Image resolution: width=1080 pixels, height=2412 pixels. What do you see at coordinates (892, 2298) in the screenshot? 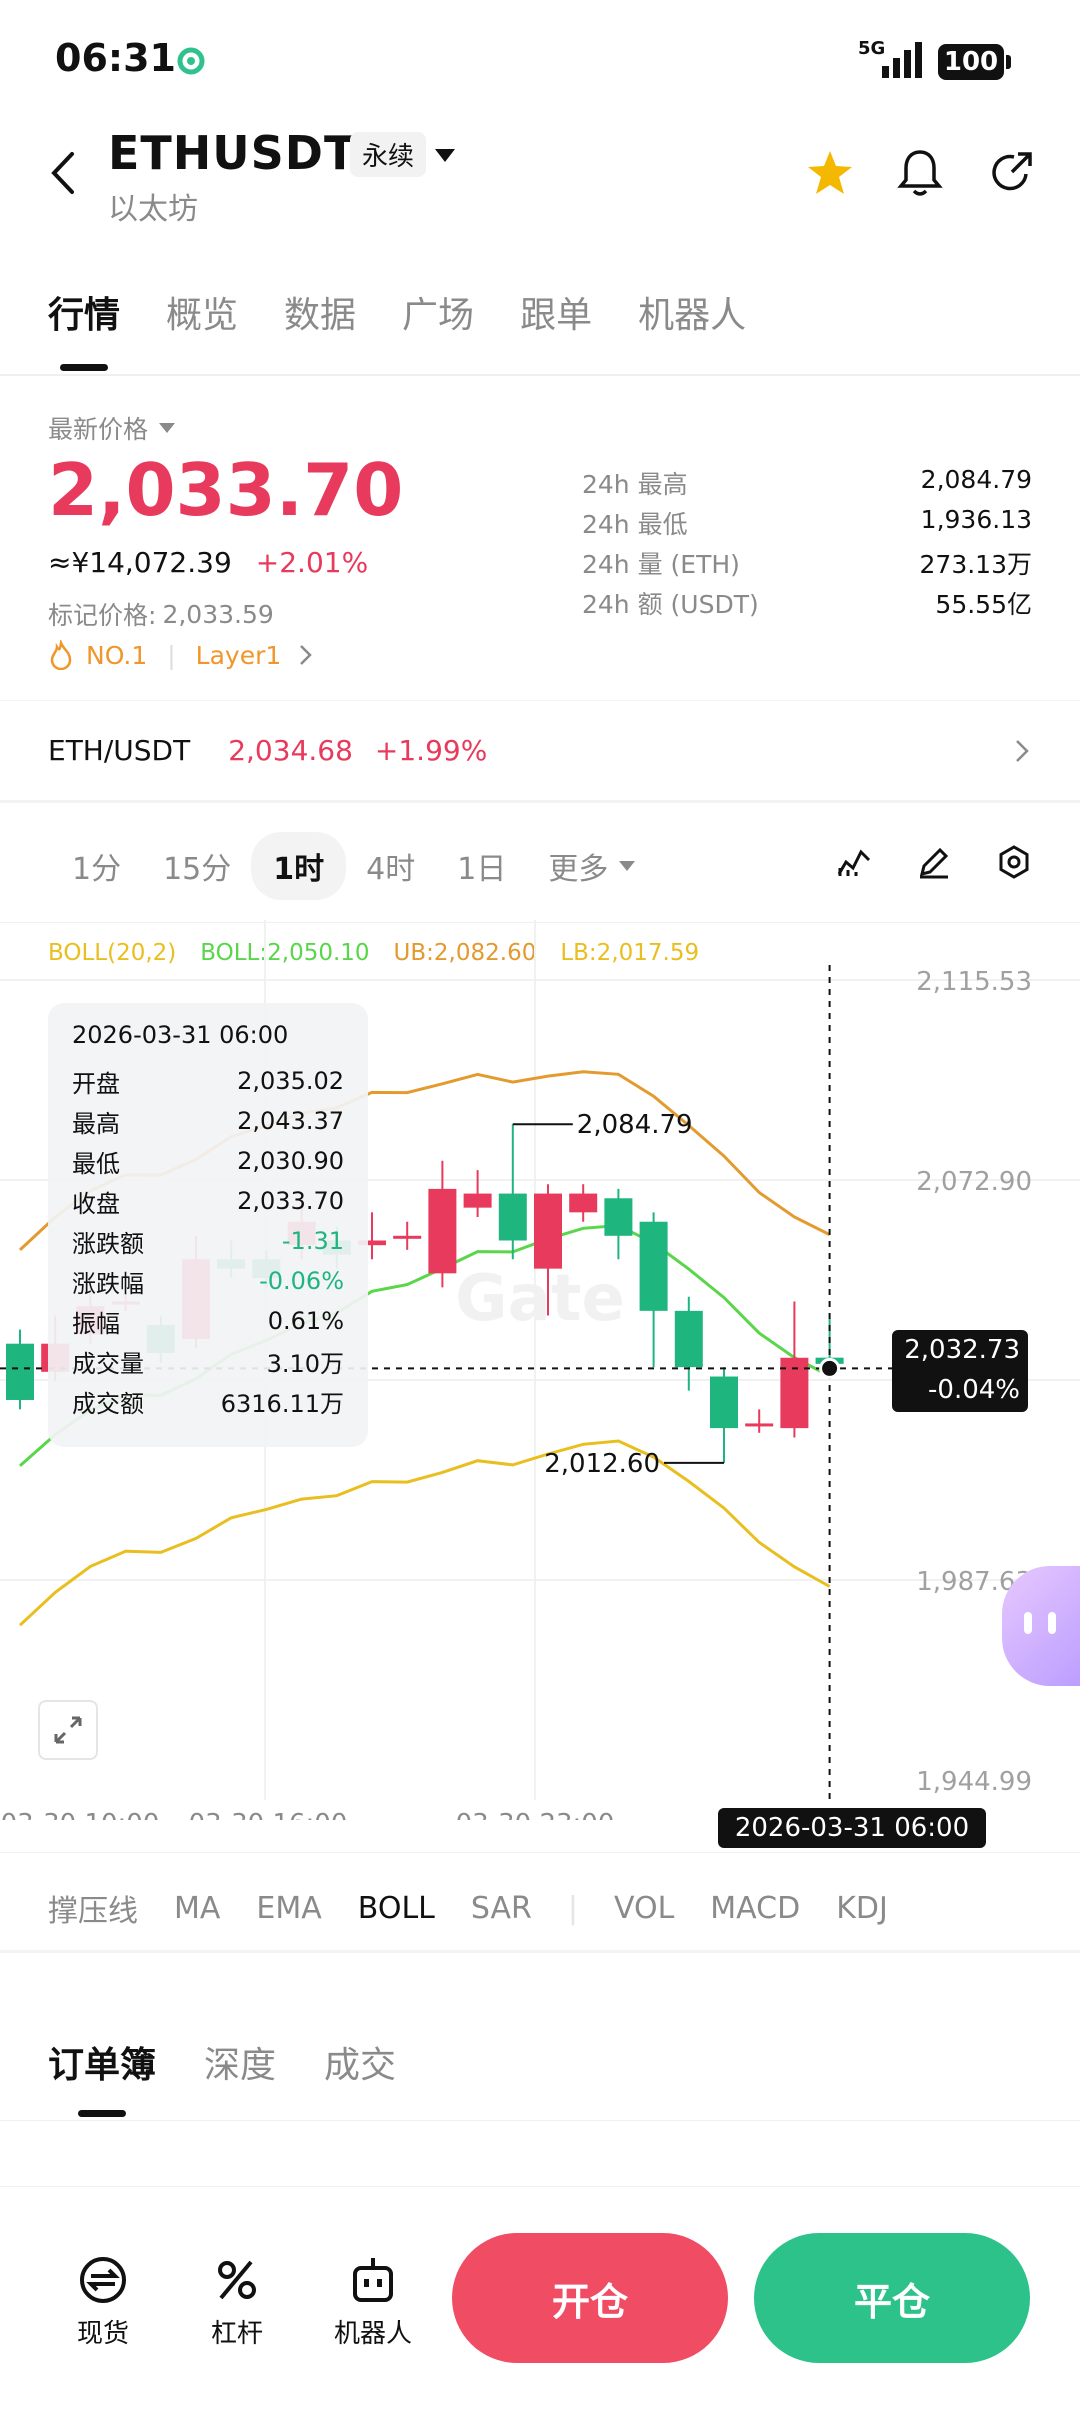
I see `close-position-button: 平仓` at bounding box center [892, 2298].